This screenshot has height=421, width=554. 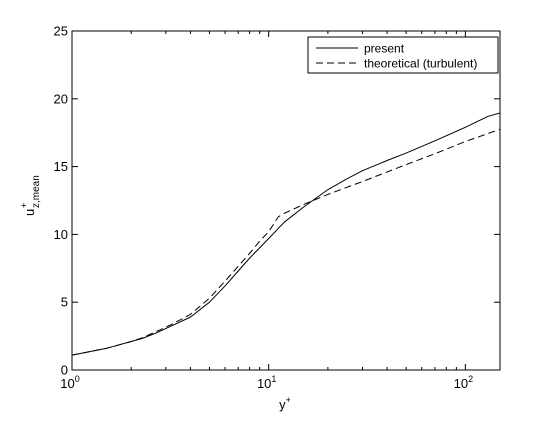 What do you see at coordinates (64, 370) in the screenshot?
I see `y-tick-label: 0` at bounding box center [64, 370].